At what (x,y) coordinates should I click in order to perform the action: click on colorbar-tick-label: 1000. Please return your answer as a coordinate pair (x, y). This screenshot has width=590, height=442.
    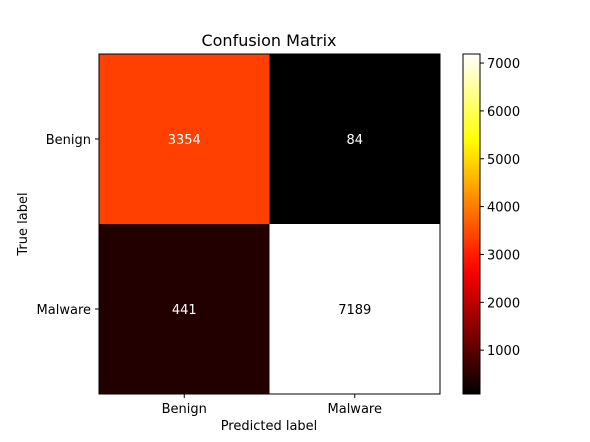
    Looking at the image, I should click on (503, 351).